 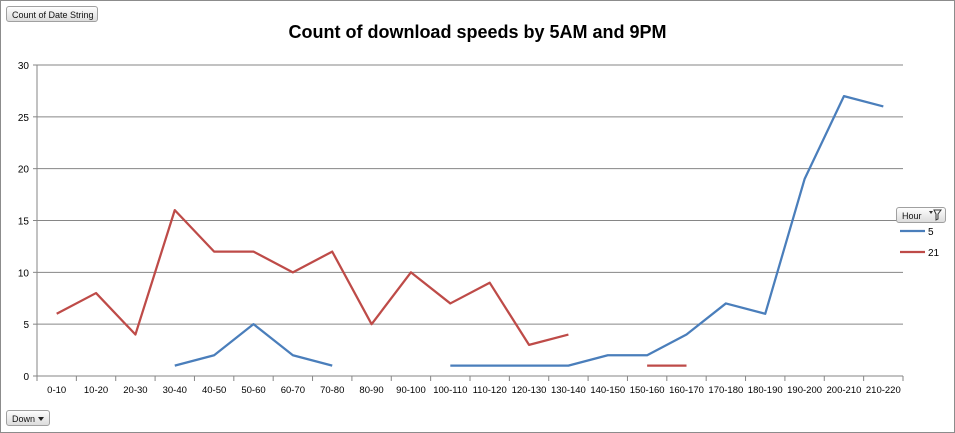 I want to click on chart-title: Count of download speeds by 5AM and 9PM, so click(x=477, y=32).